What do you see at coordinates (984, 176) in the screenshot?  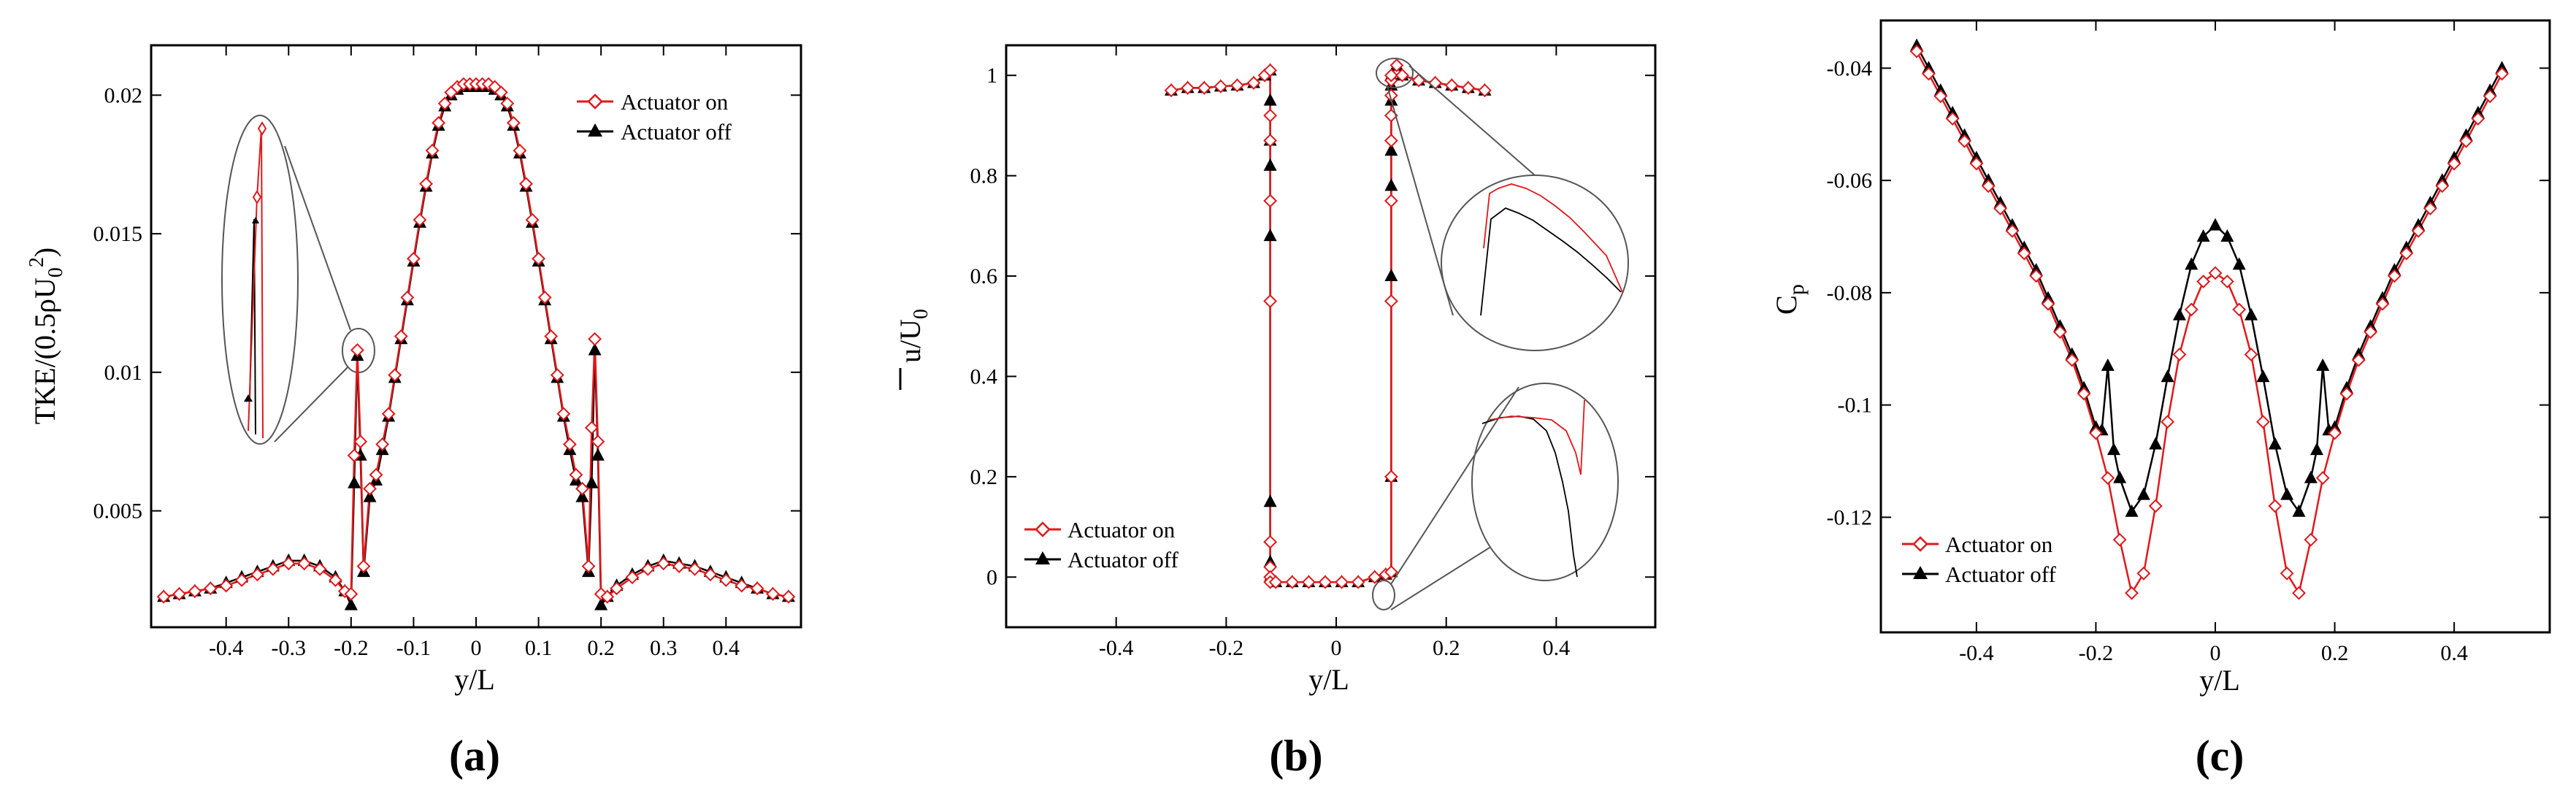 I see `y-tick-label-b: 0.8` at bounding box center [984, 176].